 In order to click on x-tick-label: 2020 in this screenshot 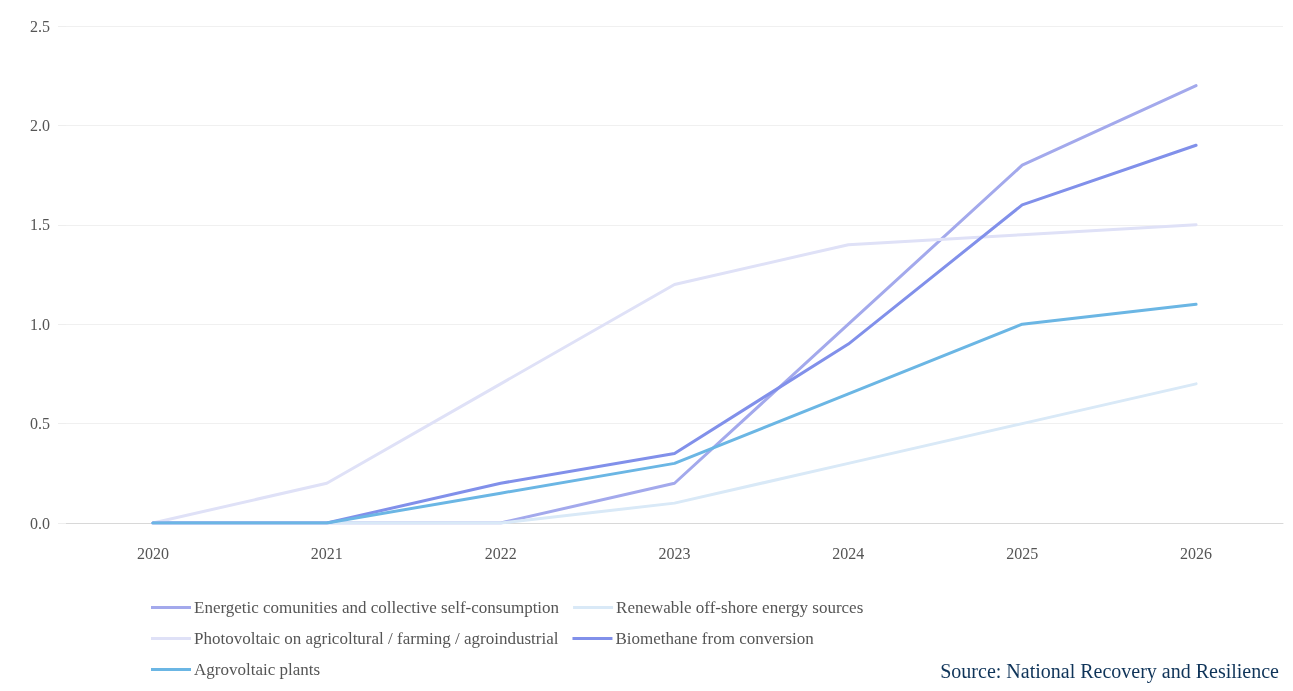, I will do `click(152, 553)`.